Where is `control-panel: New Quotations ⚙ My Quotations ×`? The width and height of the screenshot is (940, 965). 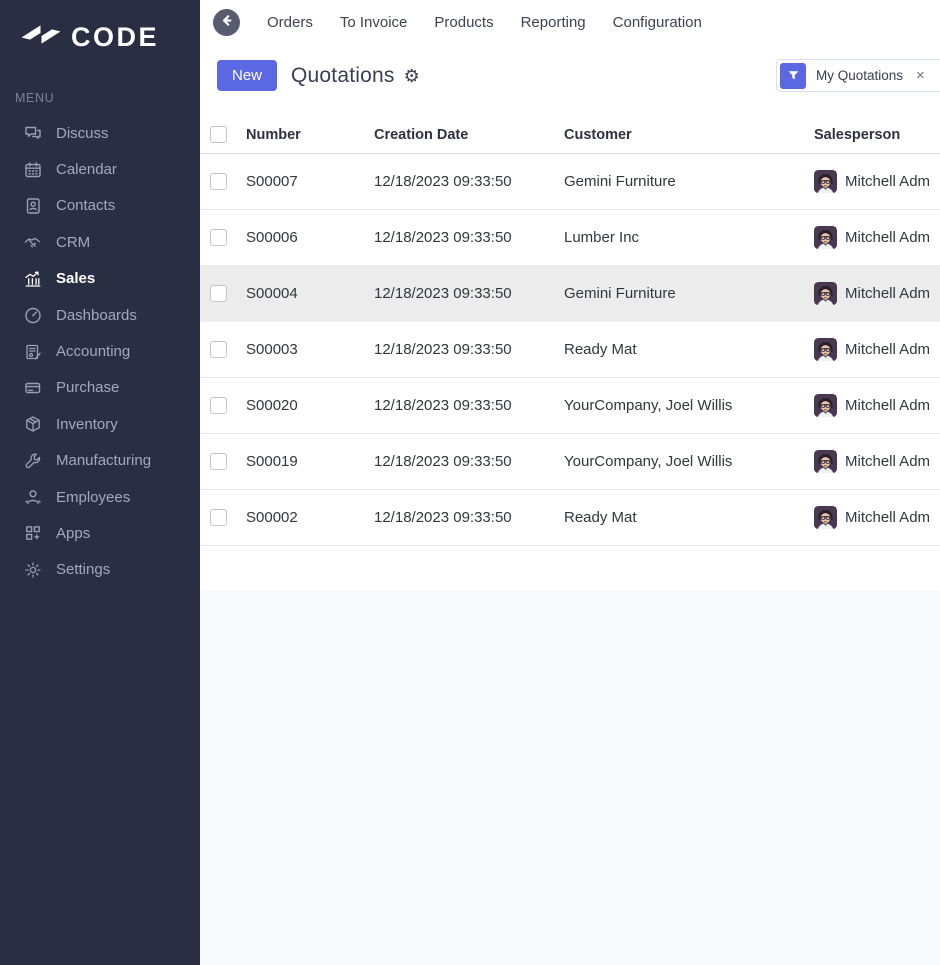
control-panel: New Quotations ⚙ My Quotations × is located at coordinates (570, 80).